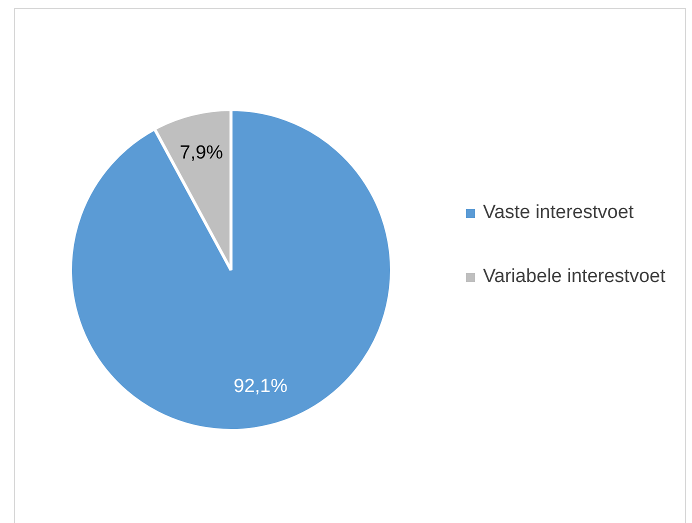  What do you see at coordinates (202, 153) in the screenshot?
I see `data-label: 7,9%` at bounding box center [202, 153].